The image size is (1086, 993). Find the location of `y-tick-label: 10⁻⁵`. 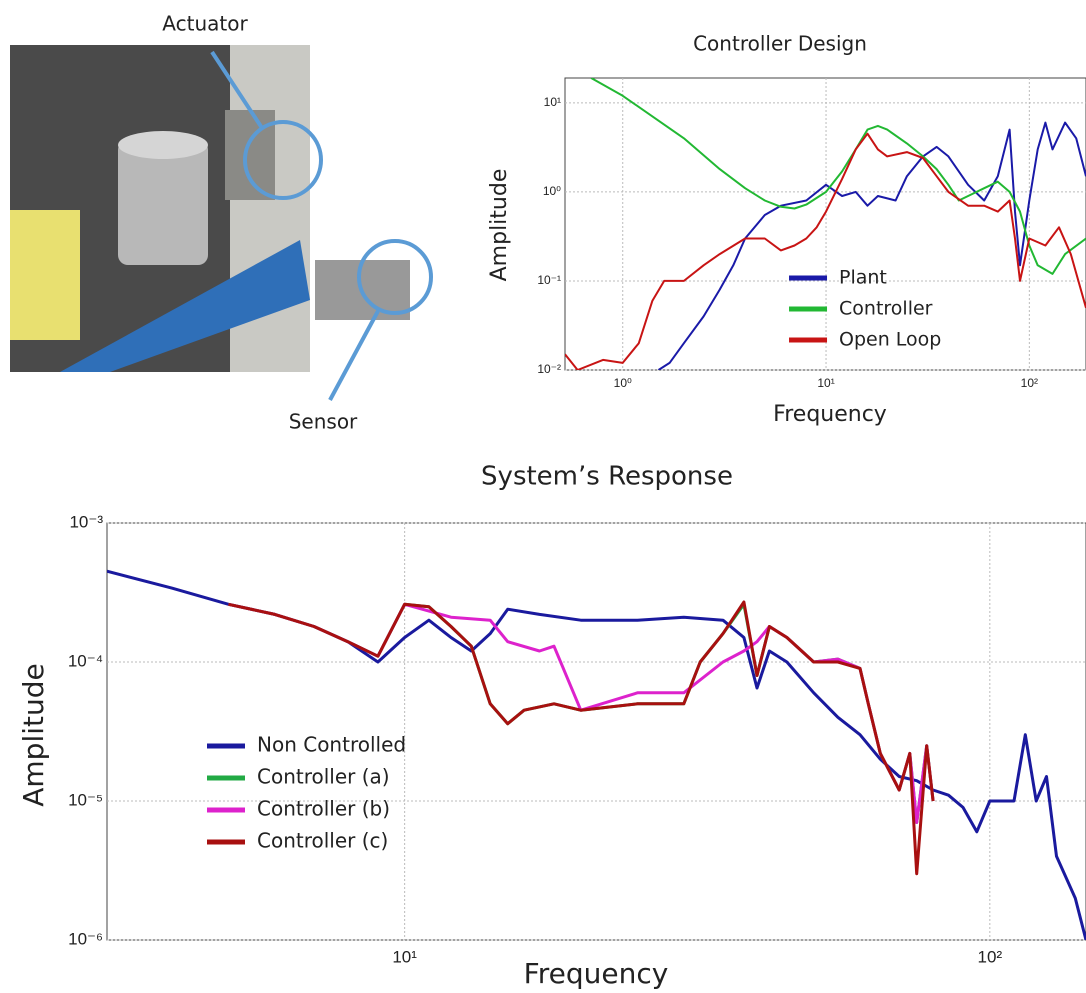

y-tick-label: 10⁻⁵ is located at coordinates (85, 799).